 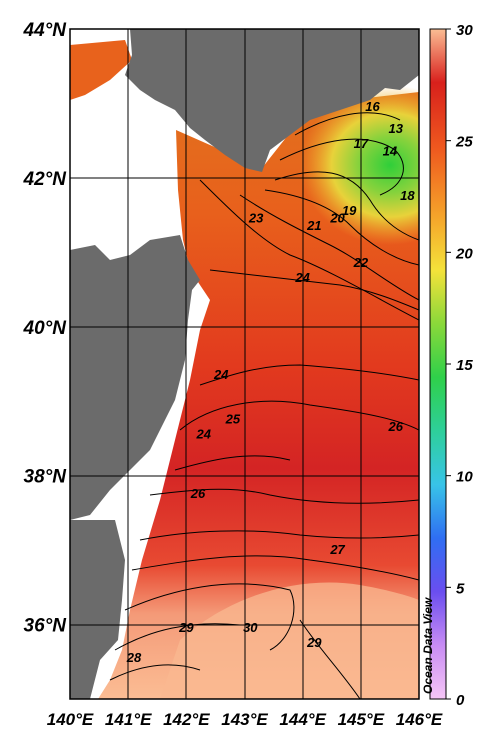 What do you see at coordinates (45, 179) in the screenshot?
I see `latitude-label: 42°N` at bounding box center [45, 179].